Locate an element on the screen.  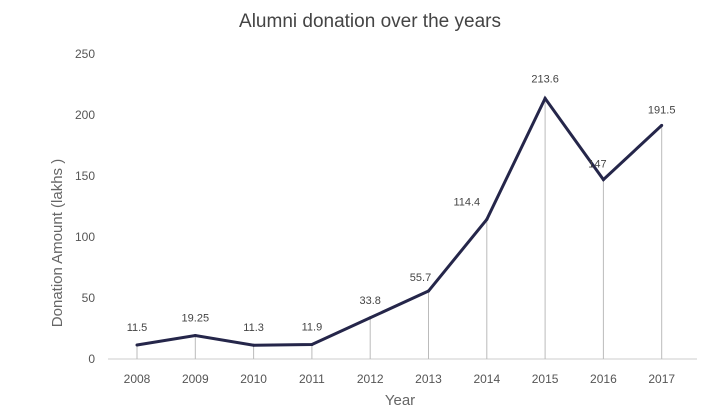
data-label: 213.6 is located at coordinates (545, 79).